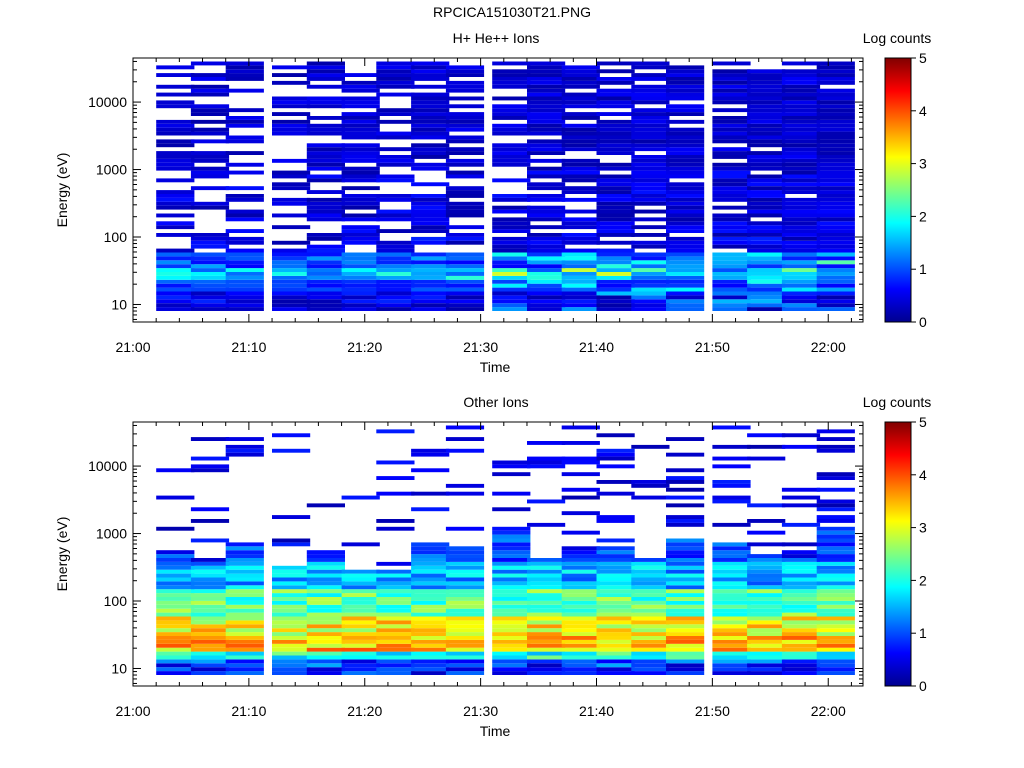  I want to click on x-tick-label: 21:10, so click(248, 347).